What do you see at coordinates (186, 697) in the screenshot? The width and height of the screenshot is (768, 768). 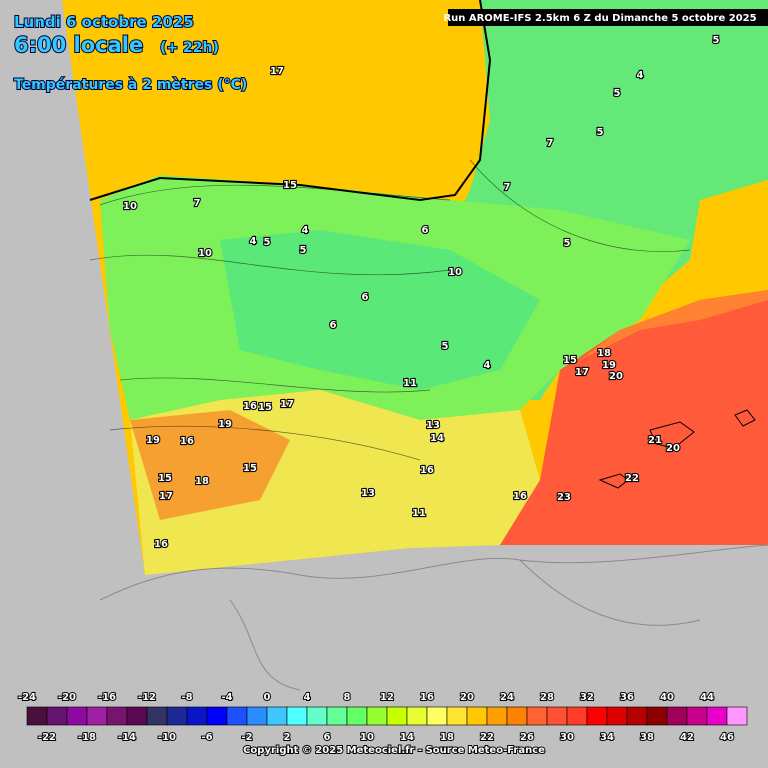 I see `legend-label: -8` at bounding box center [186, 697].